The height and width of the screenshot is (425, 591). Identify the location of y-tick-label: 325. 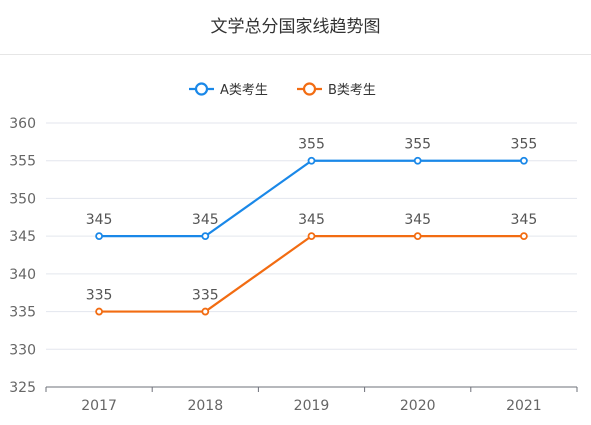
(22, 388).